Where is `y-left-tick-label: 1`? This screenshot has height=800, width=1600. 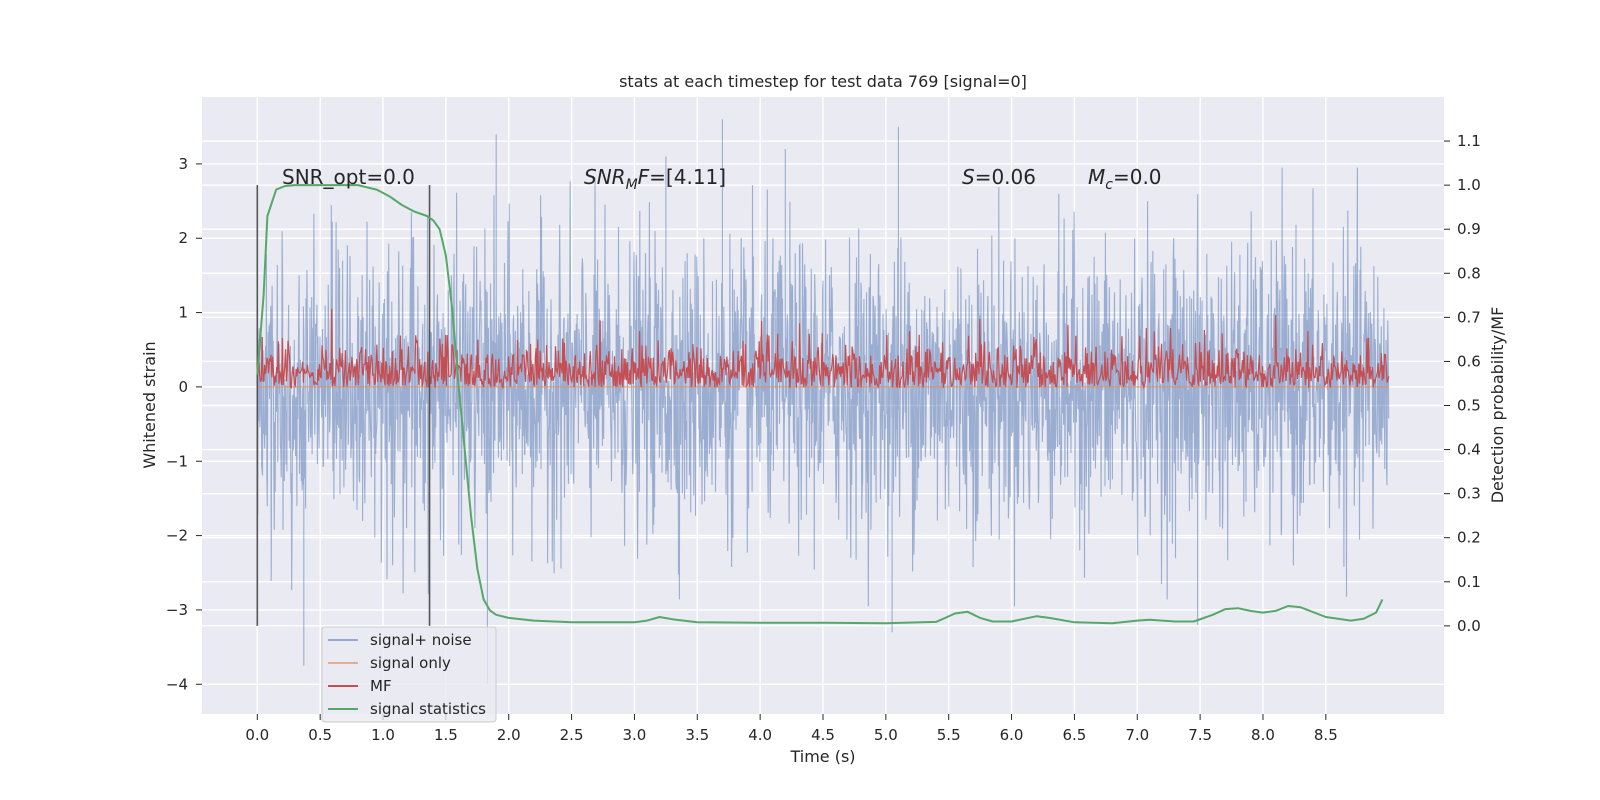
y-left-tick-label: 1 is located at coordinates (183, 313).